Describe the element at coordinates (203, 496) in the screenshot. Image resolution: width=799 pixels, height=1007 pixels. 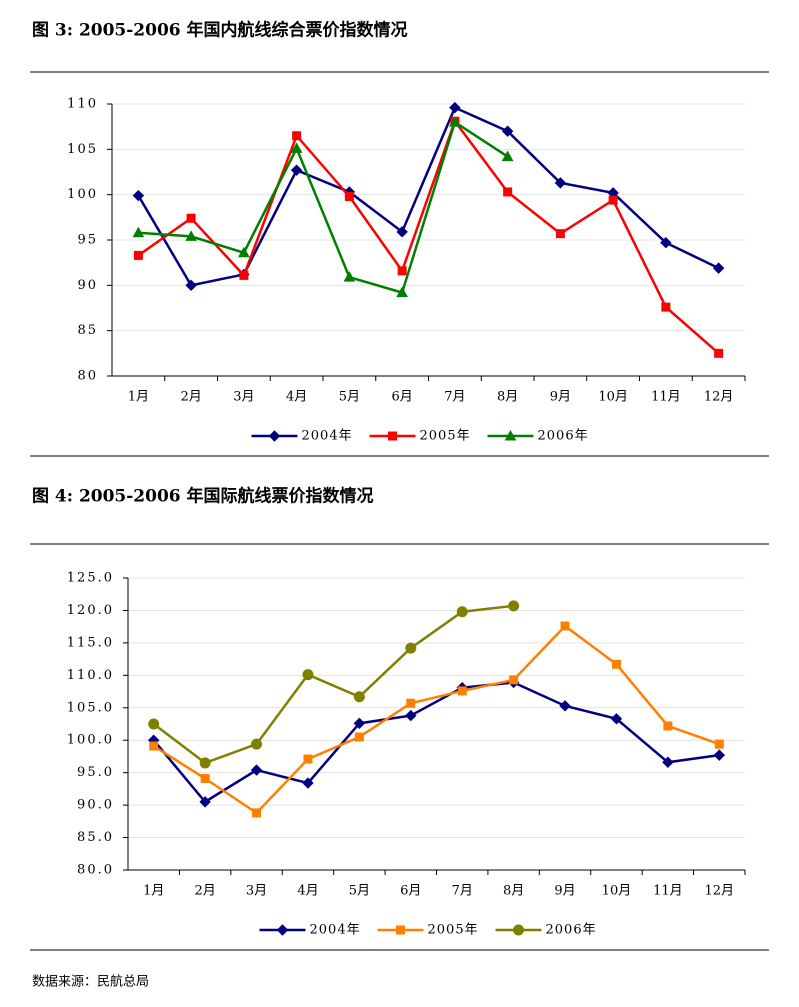
I see `figure-title: 图 4: 2005-2006 年国际航线票价指数情况` at that location.